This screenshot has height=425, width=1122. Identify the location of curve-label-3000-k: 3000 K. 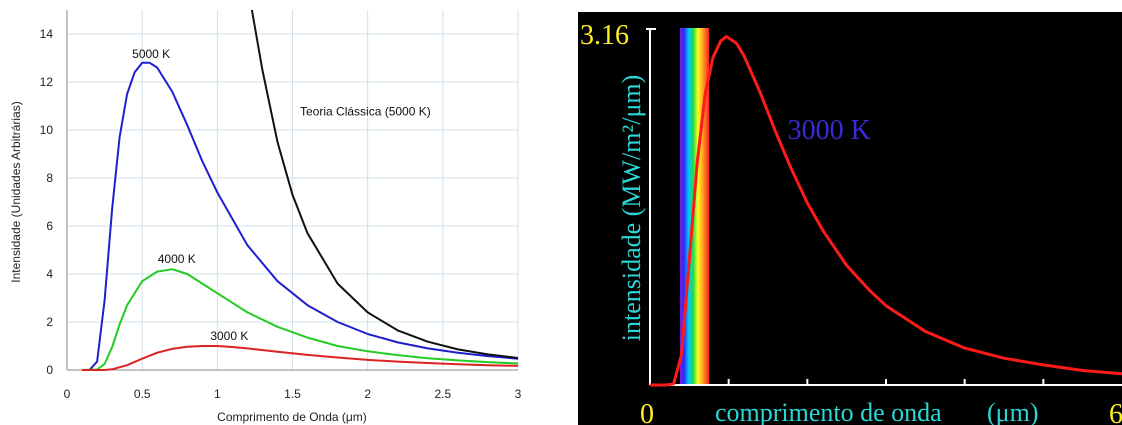
(229, 336).